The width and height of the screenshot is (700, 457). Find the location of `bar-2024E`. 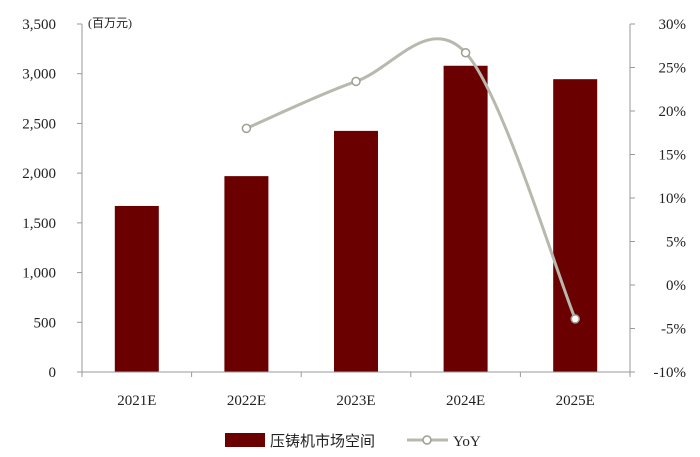

bar-2024E is located at coordinates (465, 218).